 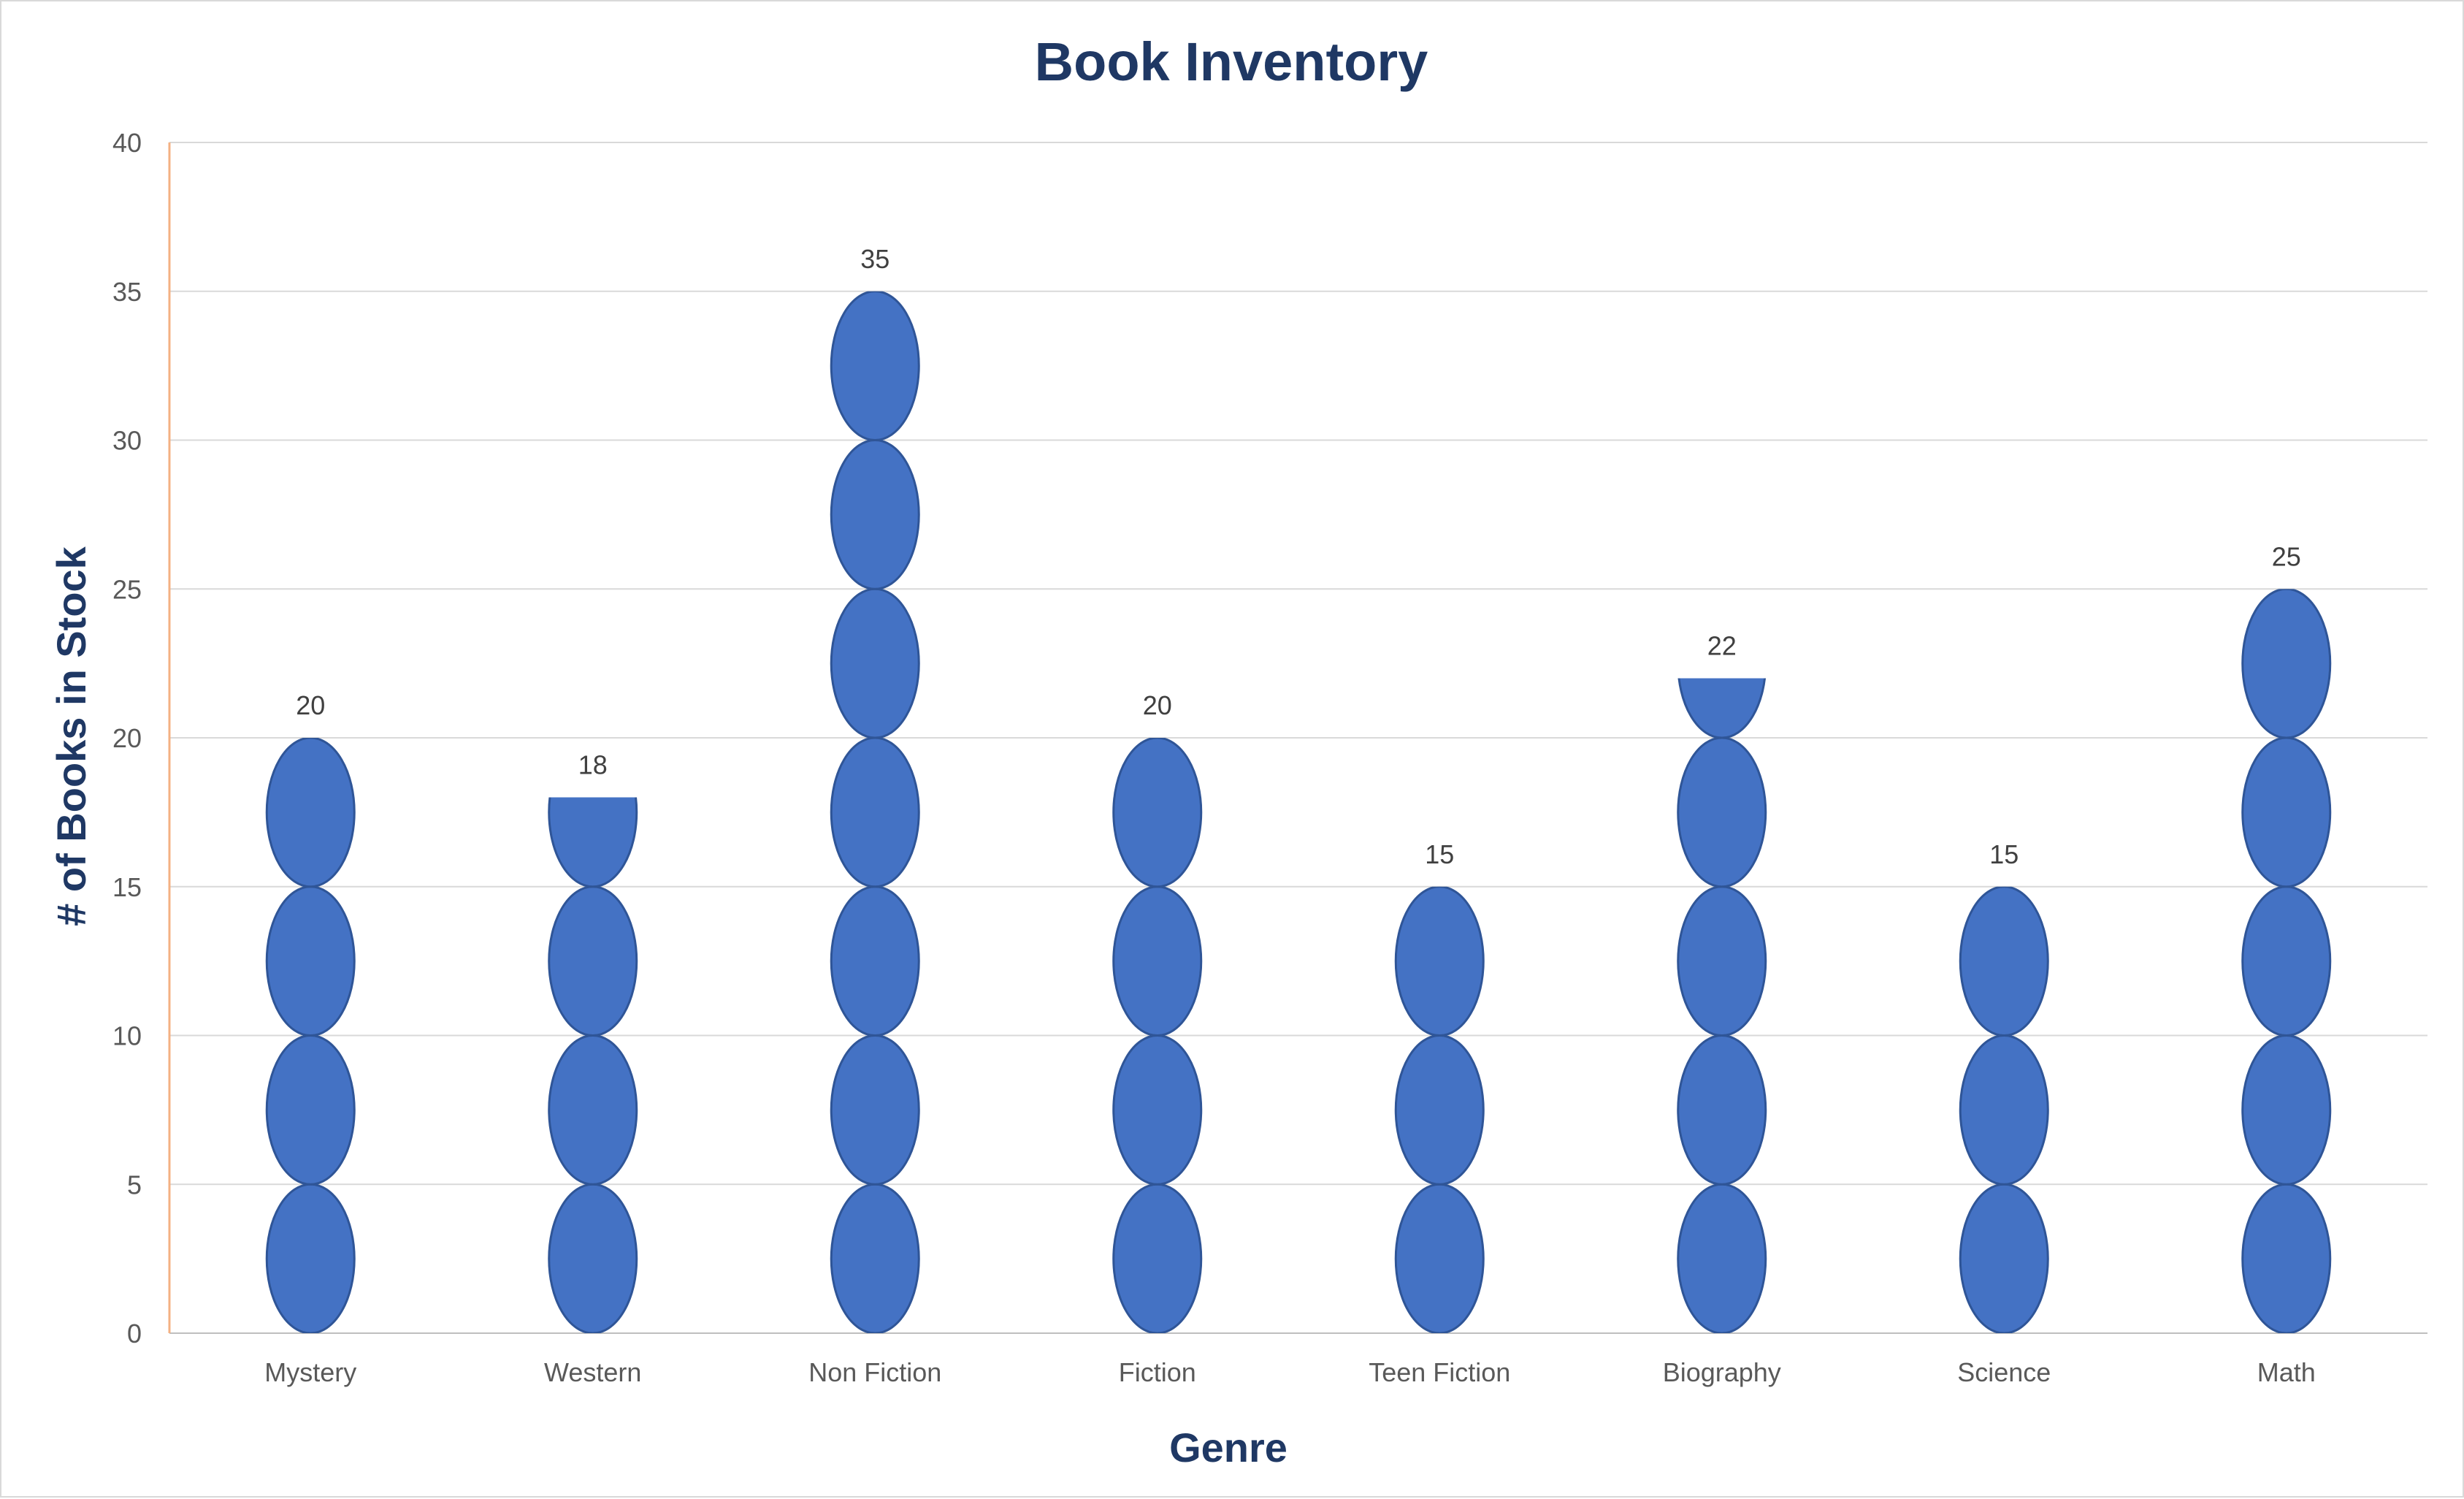 I want to click on y-tick-label: 10, so click(x=127, y=1036).